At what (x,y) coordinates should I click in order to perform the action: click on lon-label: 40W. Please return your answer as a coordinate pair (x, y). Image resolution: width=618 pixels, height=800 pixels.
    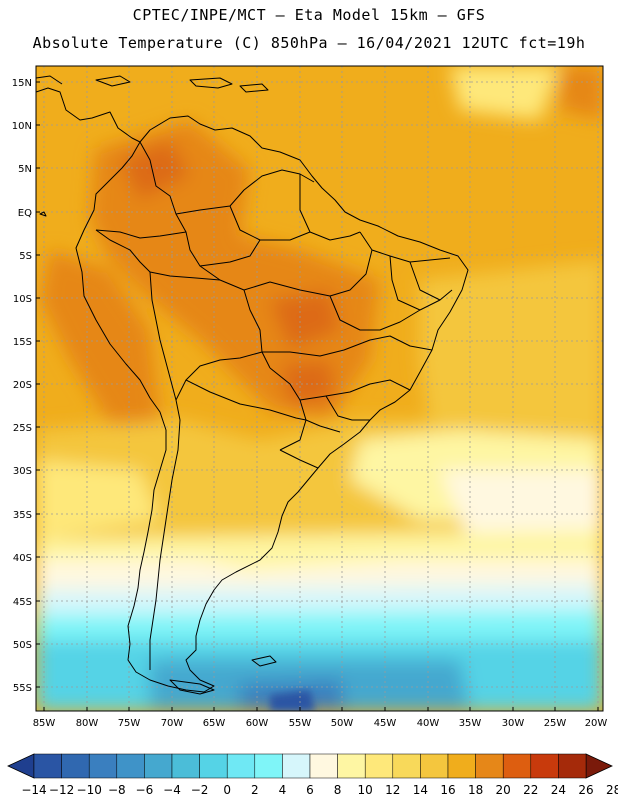
    Looking at the image, I should click on (428, 723).